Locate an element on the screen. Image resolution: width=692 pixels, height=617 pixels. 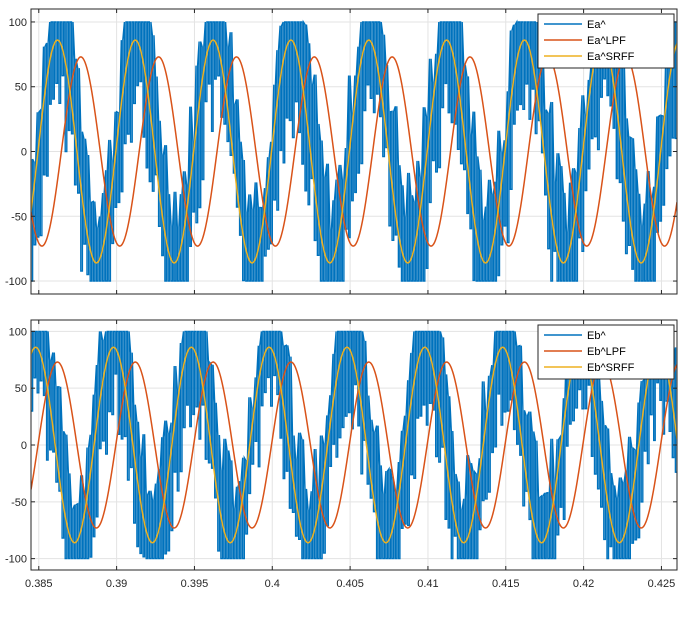
x-tick-label: 0.385 is located at coordinates (39, 584).